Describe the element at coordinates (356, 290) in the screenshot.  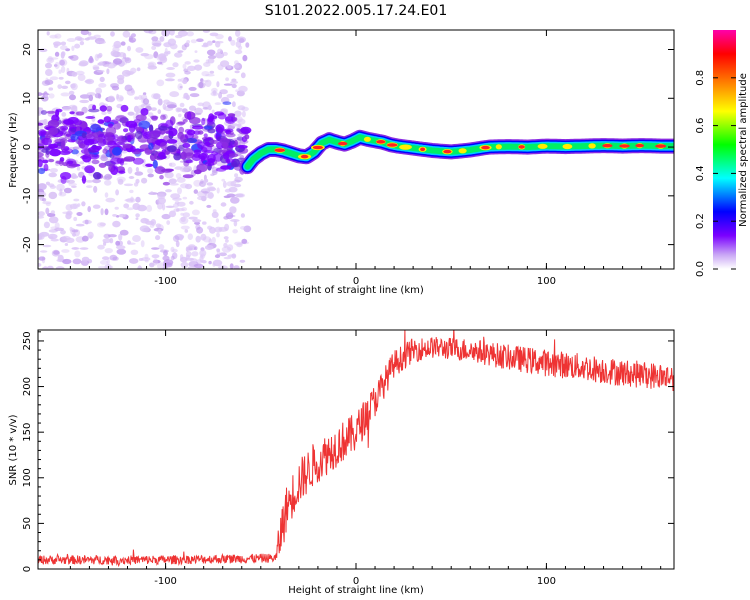
I see `spectrogram-xlabel: Height of straight line (km)` at that location.